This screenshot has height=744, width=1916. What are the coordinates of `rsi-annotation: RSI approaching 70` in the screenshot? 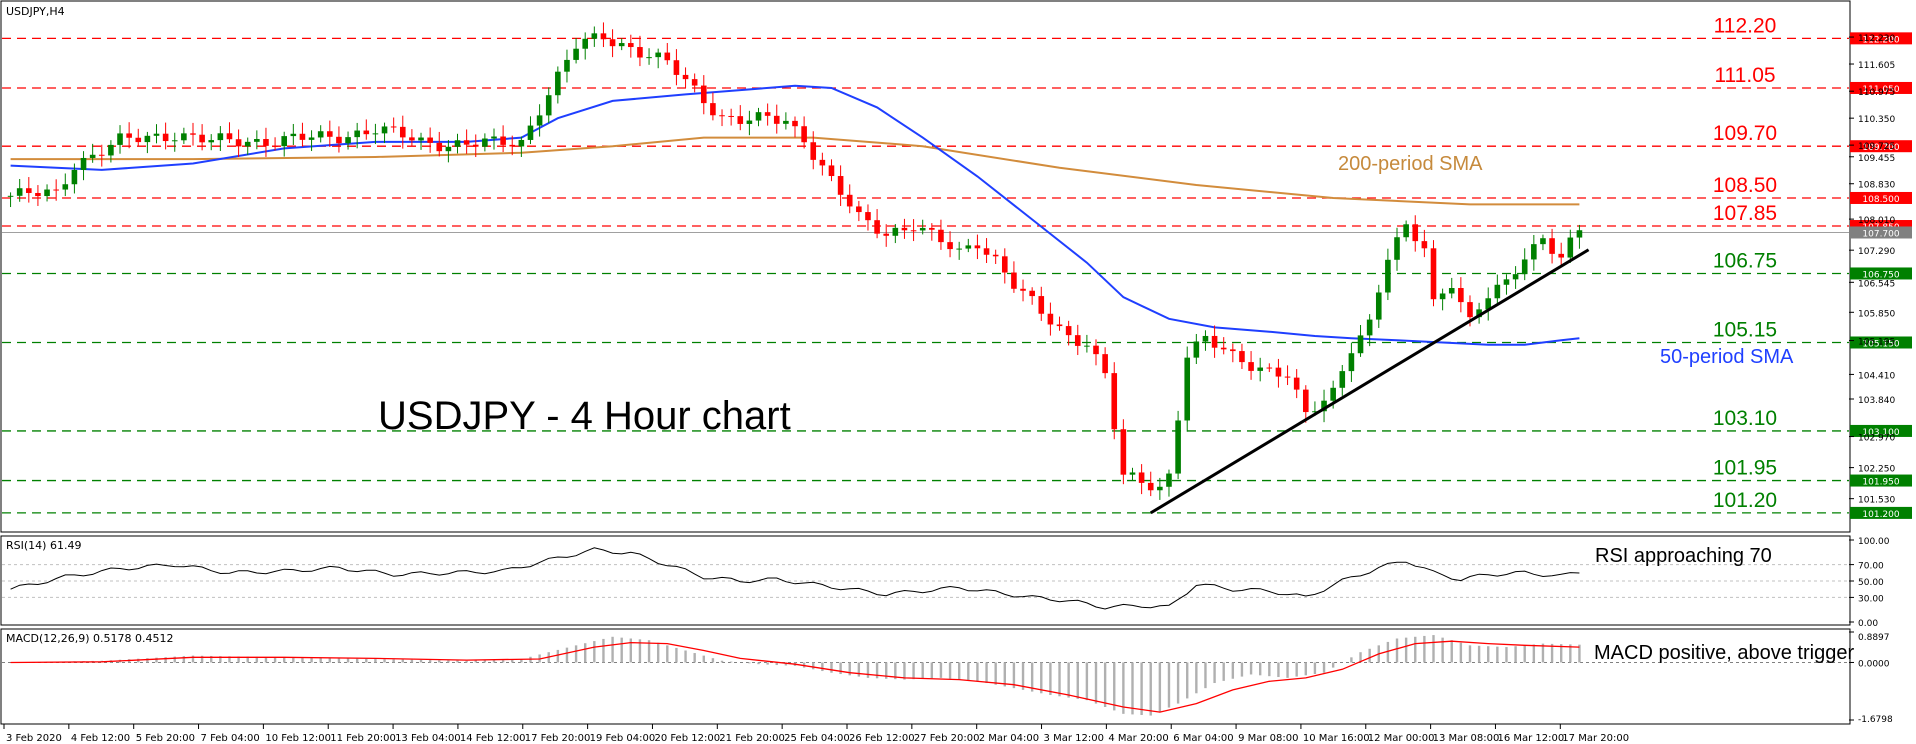 It's located at (1683, 556).